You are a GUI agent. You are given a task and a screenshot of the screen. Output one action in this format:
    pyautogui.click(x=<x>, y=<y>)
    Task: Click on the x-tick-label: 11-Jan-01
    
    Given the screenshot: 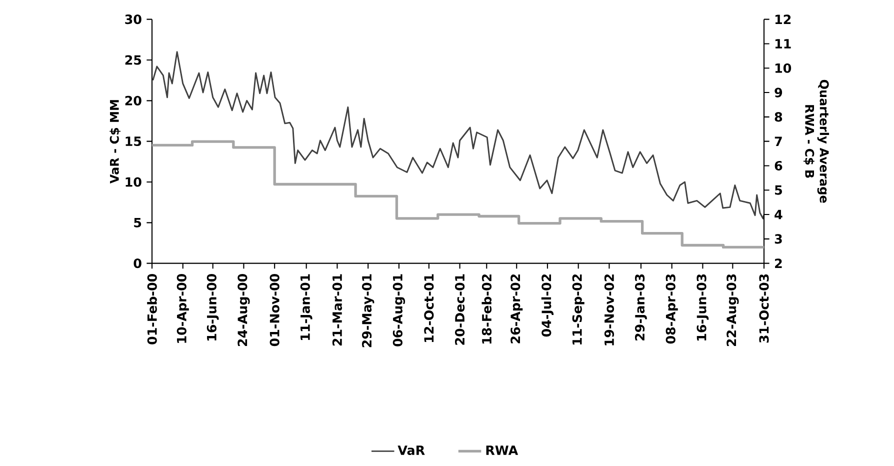 What is the action you would take?
    pyautogui.click(x=306, y=307)
    